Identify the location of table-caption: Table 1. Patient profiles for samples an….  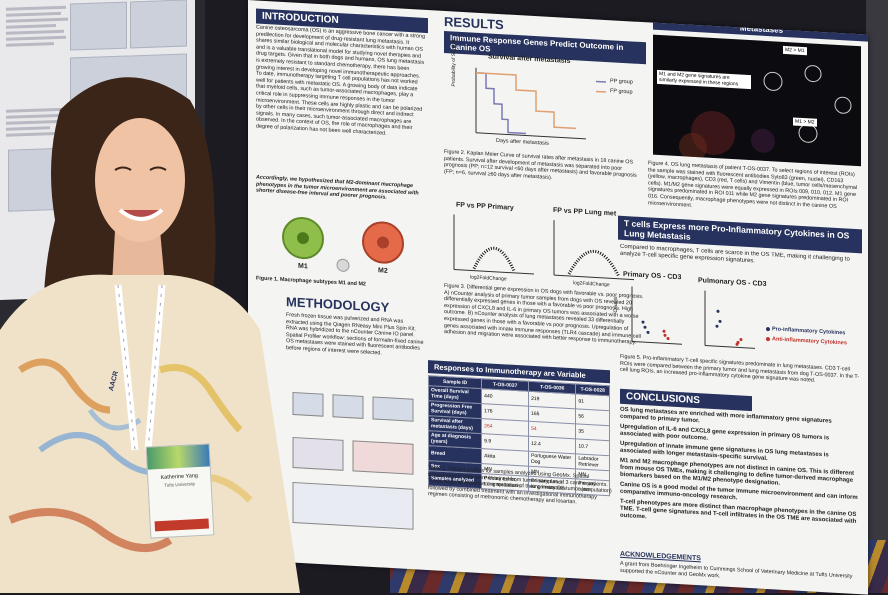
(520, 485).